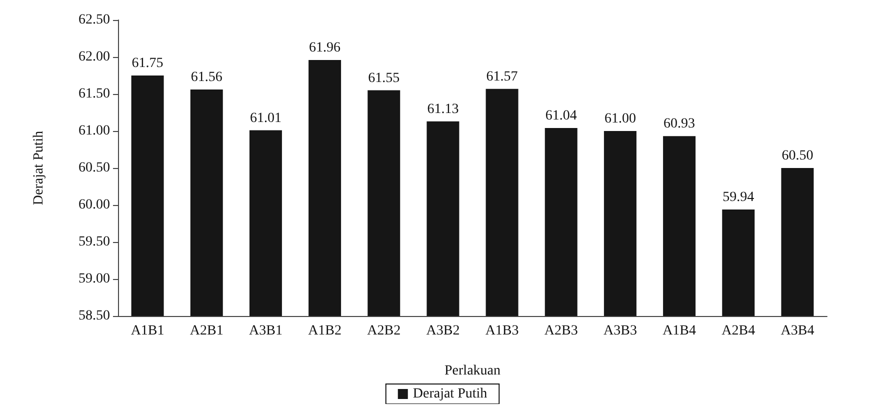  What do you see at coordinates (502, 76) in the screenshot?
I see `data-label: 61.57` at bounding box center [502, 76].